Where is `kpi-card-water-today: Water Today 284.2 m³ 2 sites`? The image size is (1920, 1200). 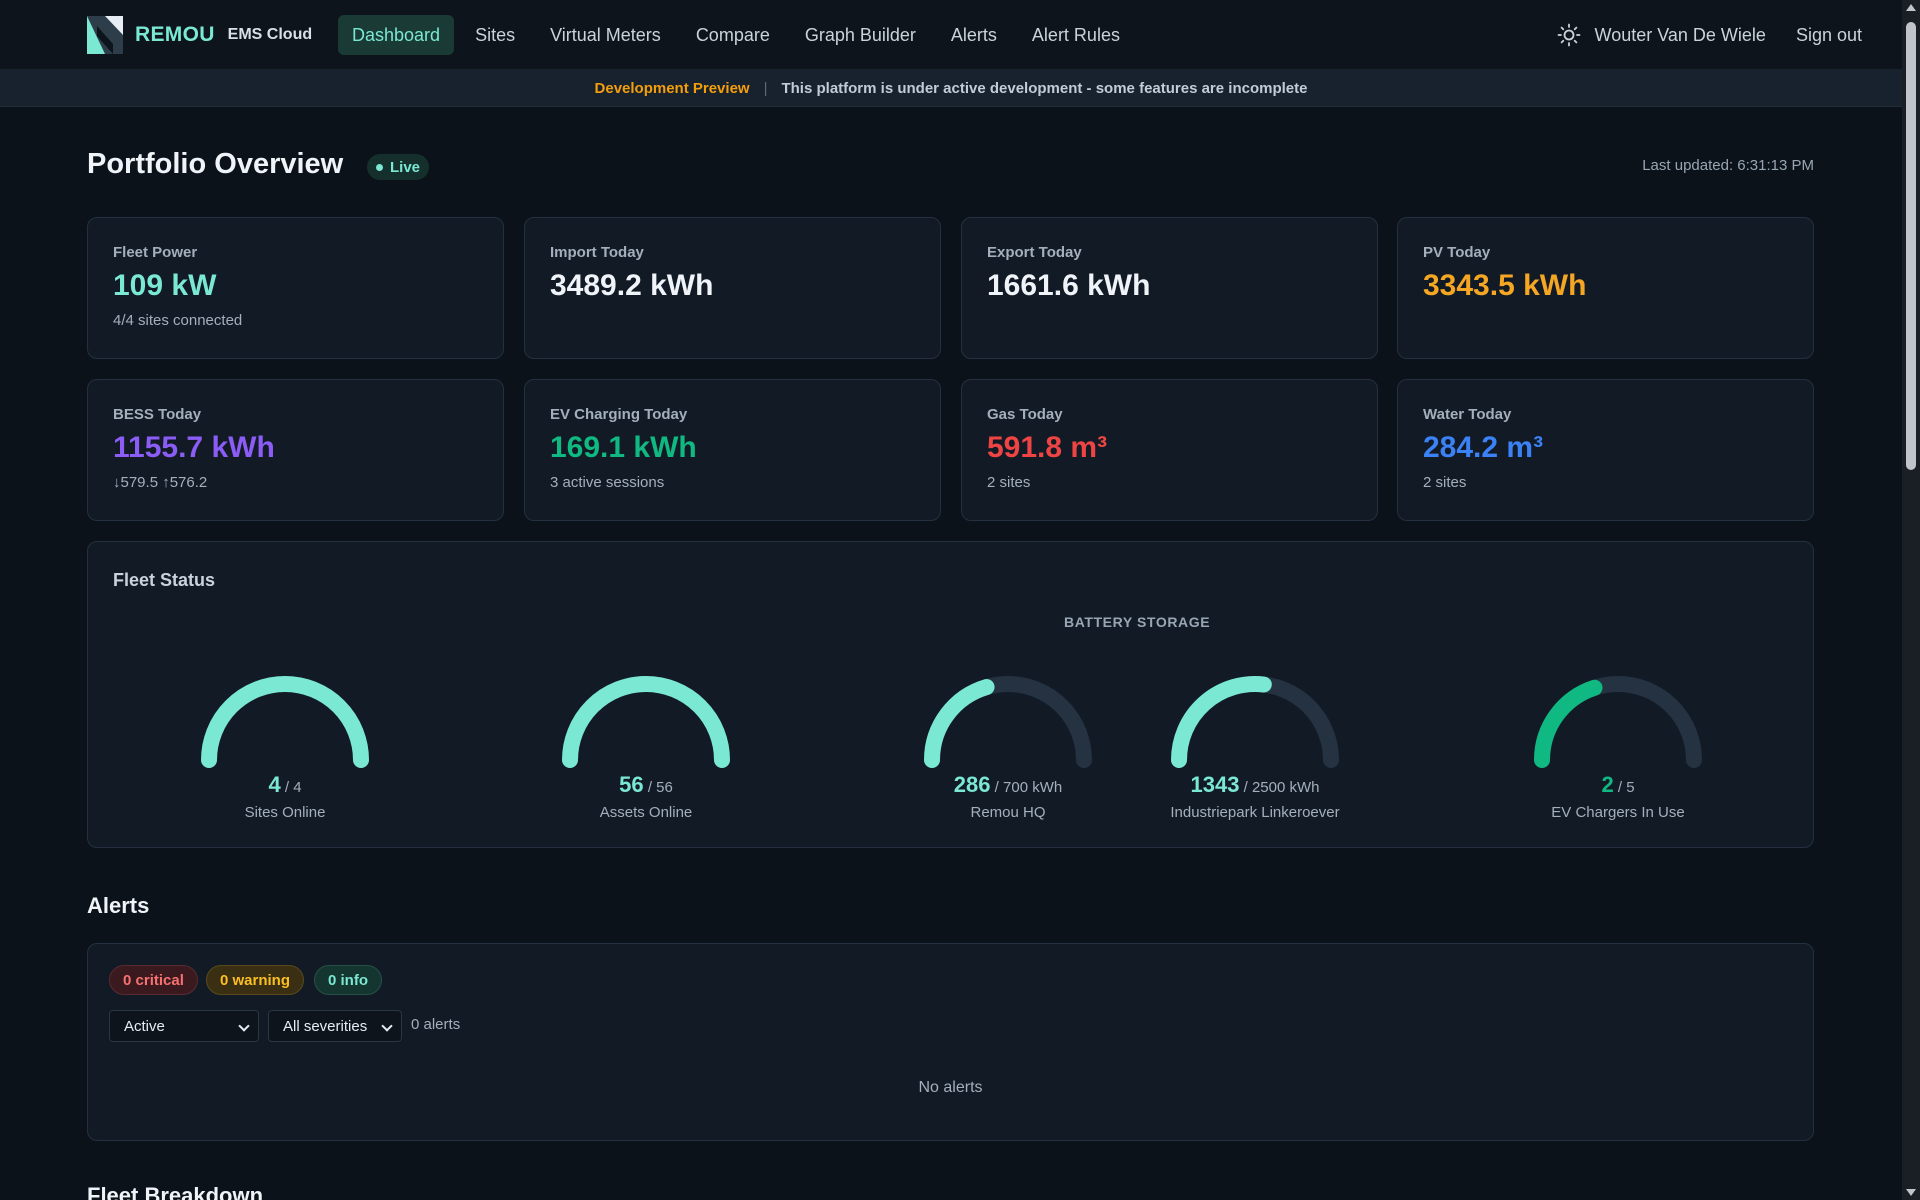
kpi-card-water-today: Water Today 284.2 m³ 2 sites is located at coordinates (1605, 450).